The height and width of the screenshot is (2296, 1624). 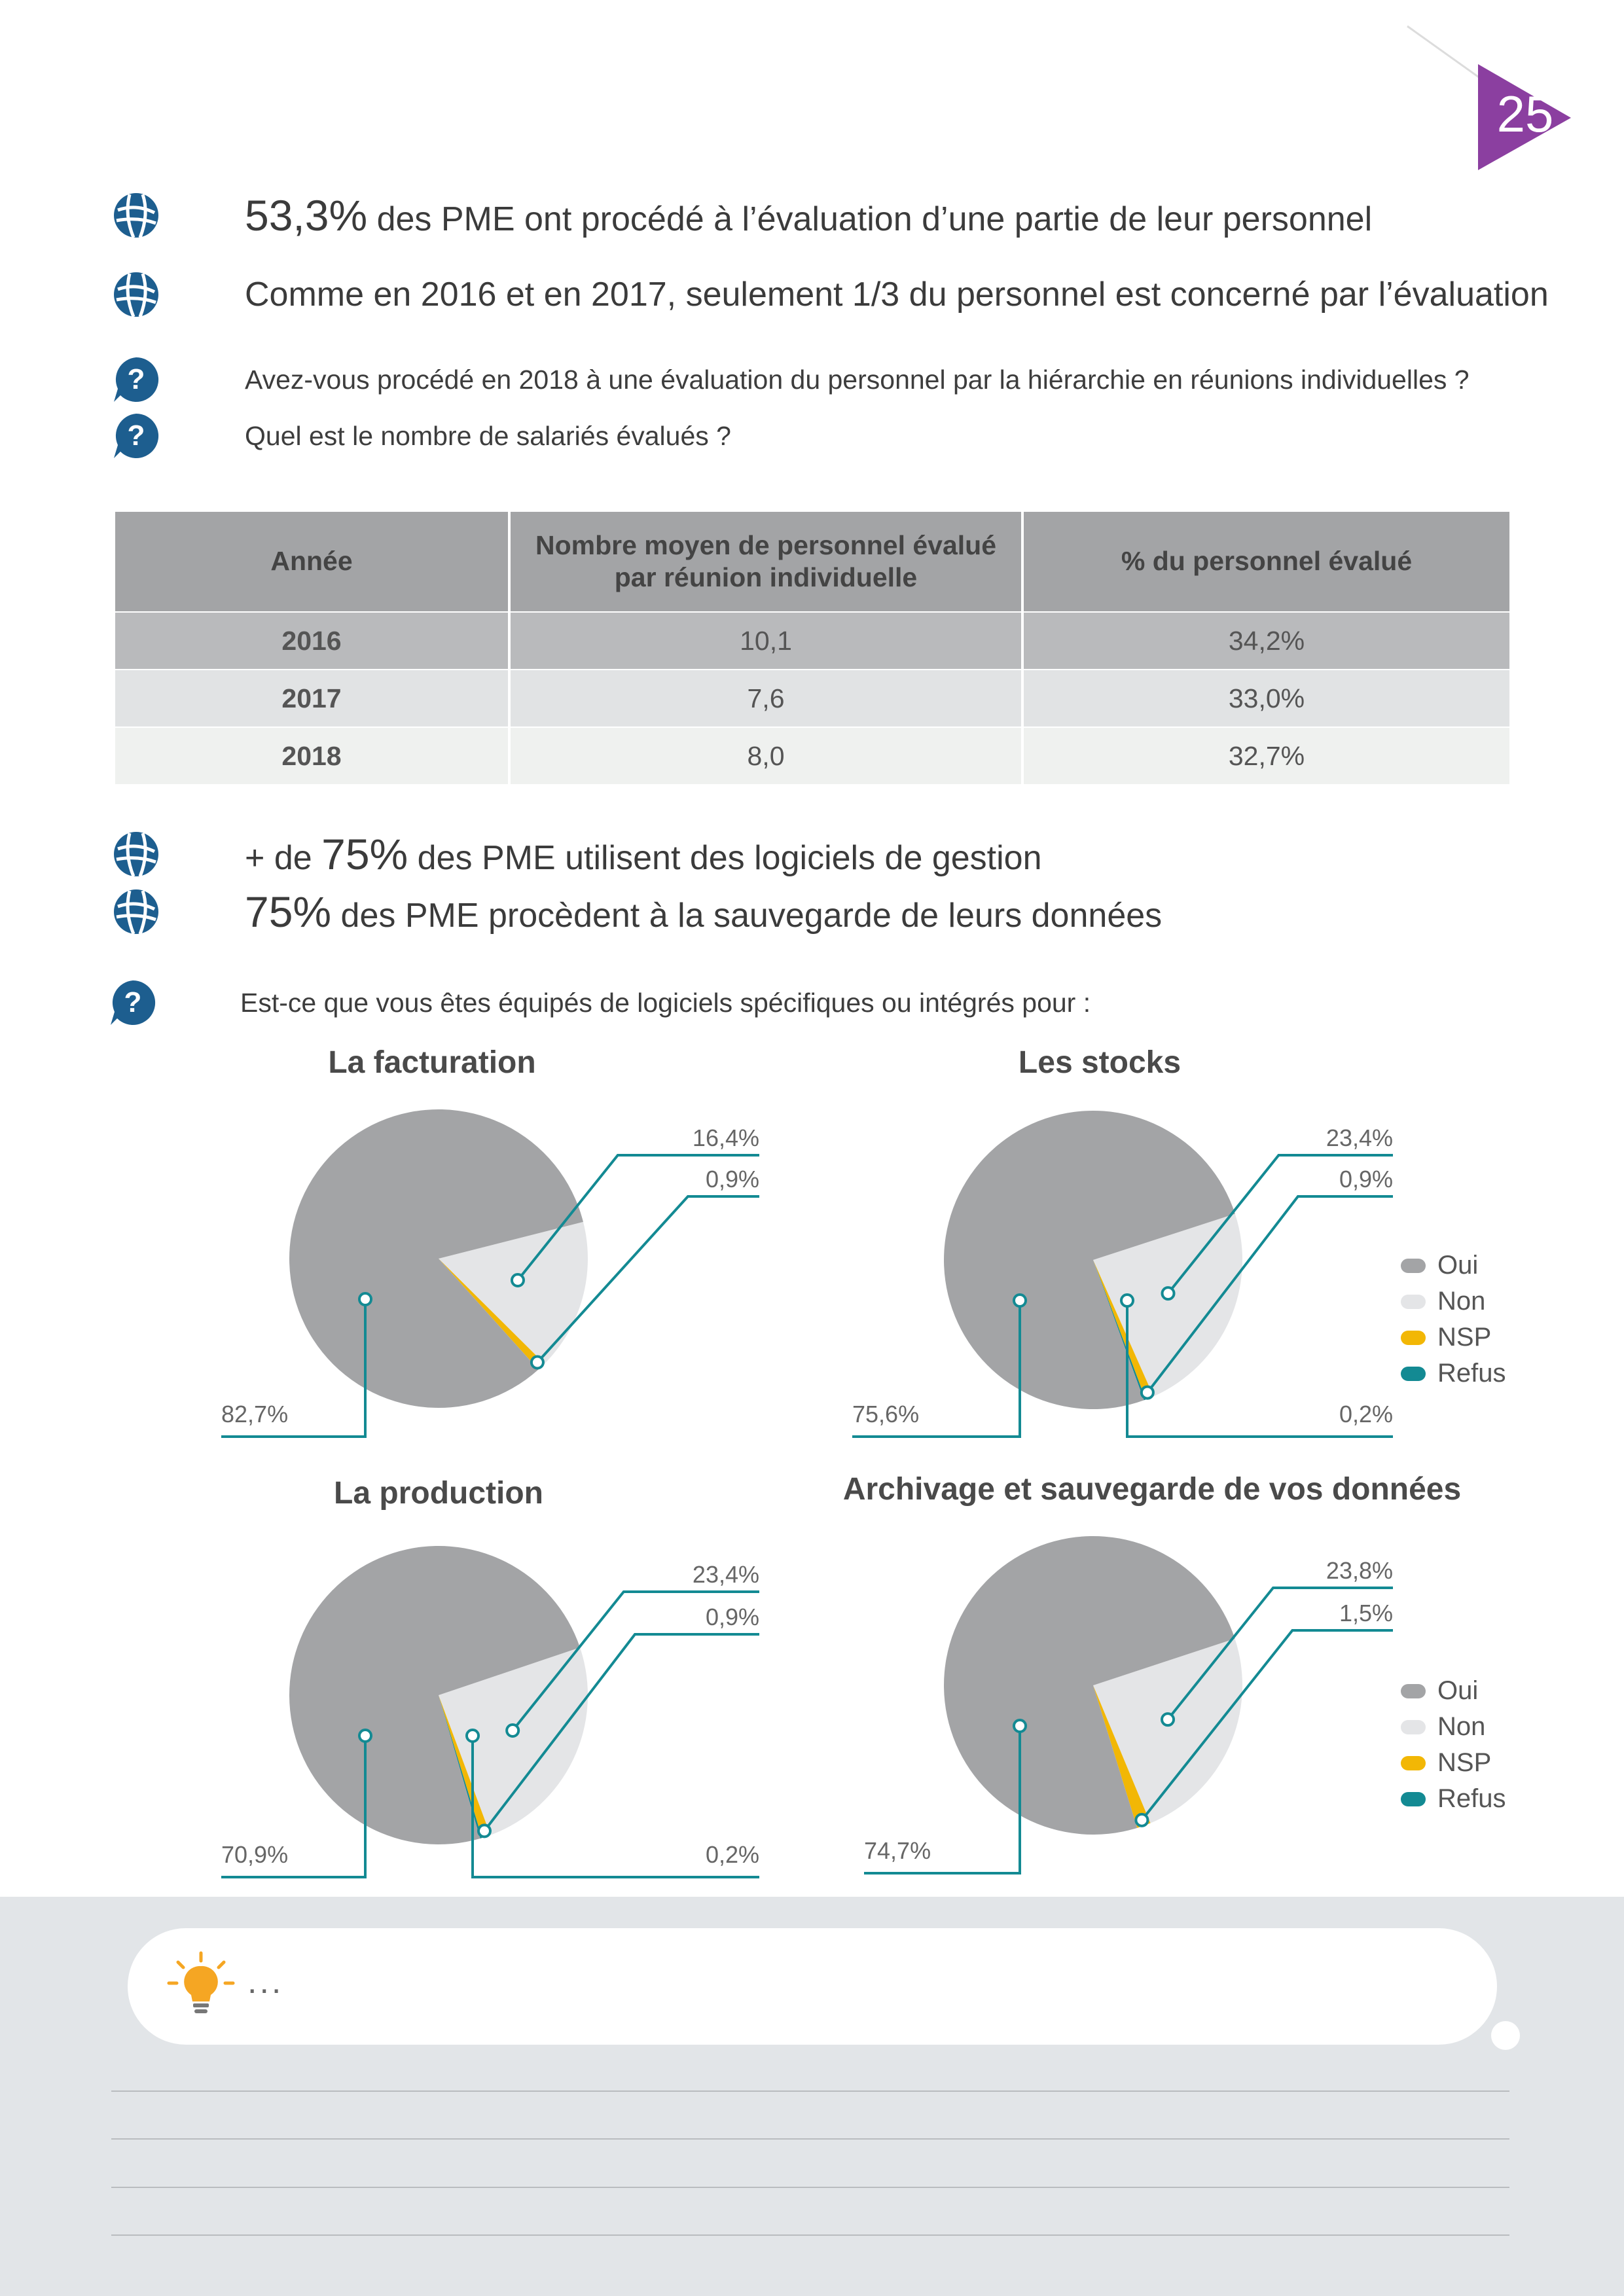 What do you see at coordinates (313, 640) in the screenshot?
I see `table-cell: 2016` at bounding box center [313, 640].